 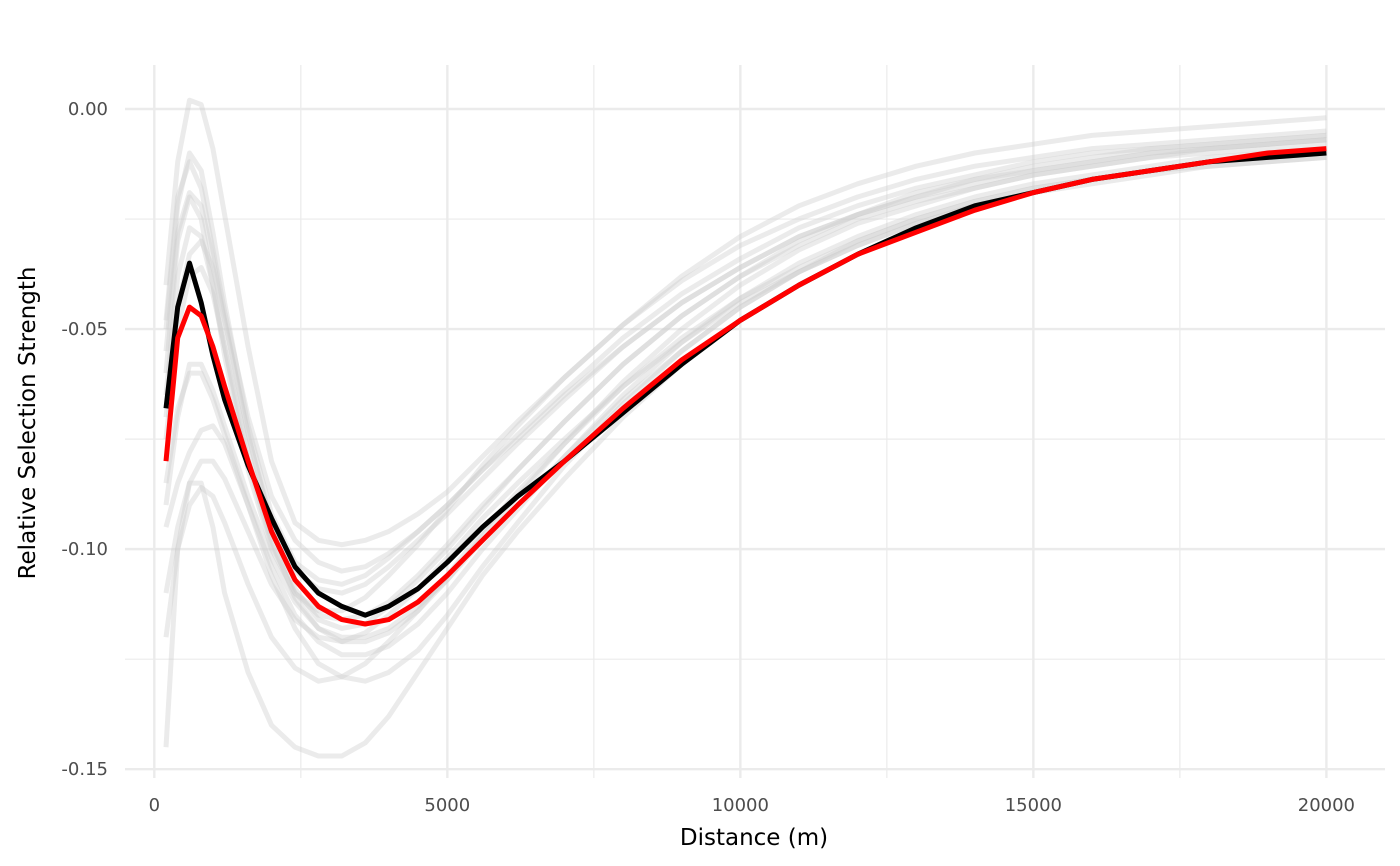 I want to click on y-axis-title: Relative Selection Strength, so click(x=28, y=423).